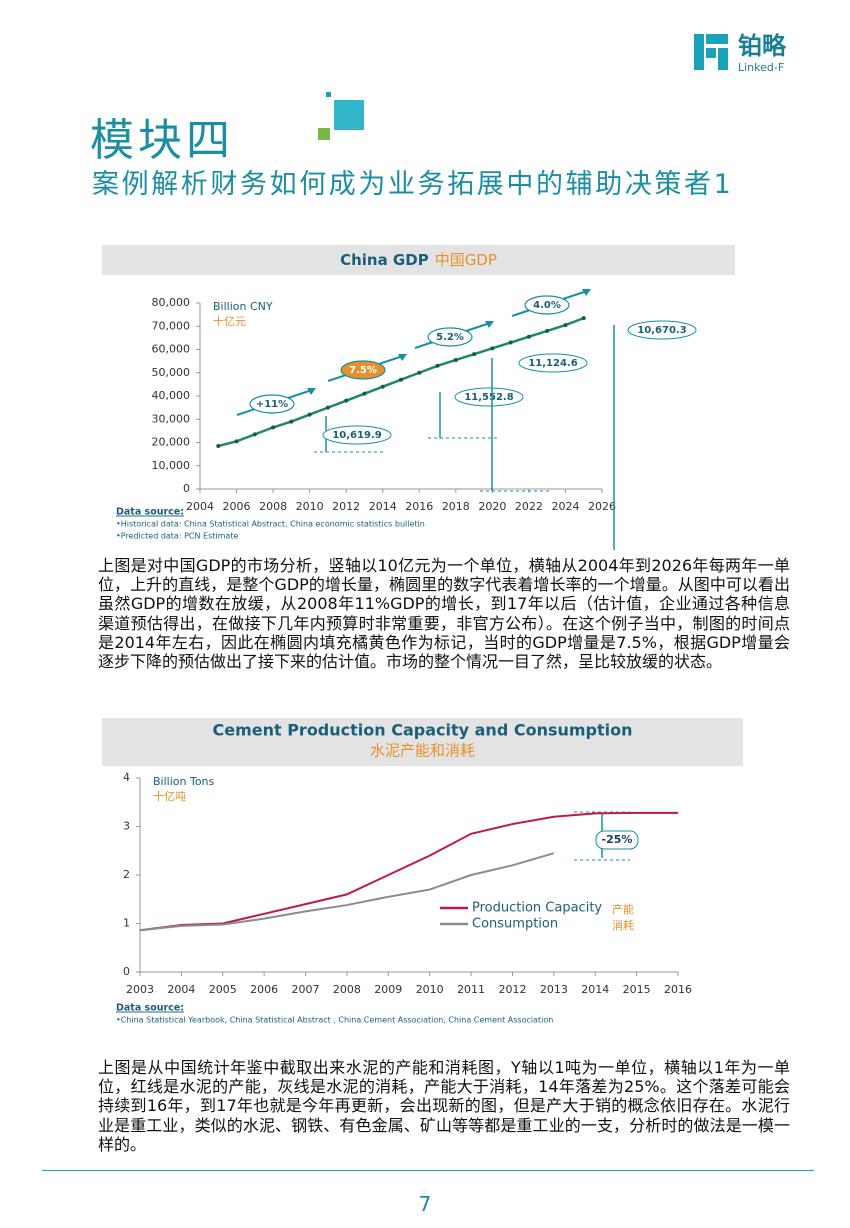  What do you see at coordinates (595, 989) in the screenshot?
I see `x-tick-label: 2014` at bounding box center [595, 989].